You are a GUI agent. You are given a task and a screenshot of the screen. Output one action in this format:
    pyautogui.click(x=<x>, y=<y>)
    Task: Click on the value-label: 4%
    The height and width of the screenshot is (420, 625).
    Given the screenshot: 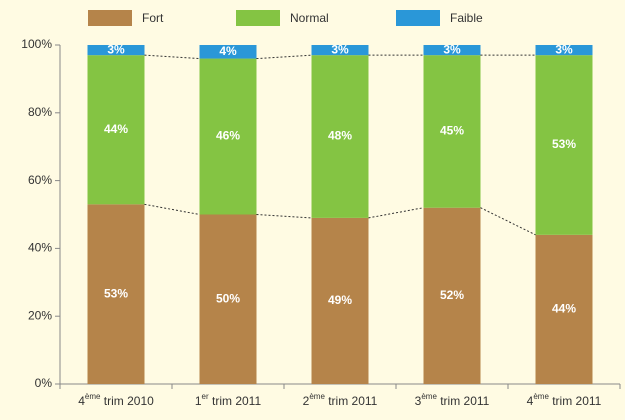 What is the action you would take?
    pyautogui.click(x=228, y=51)
    